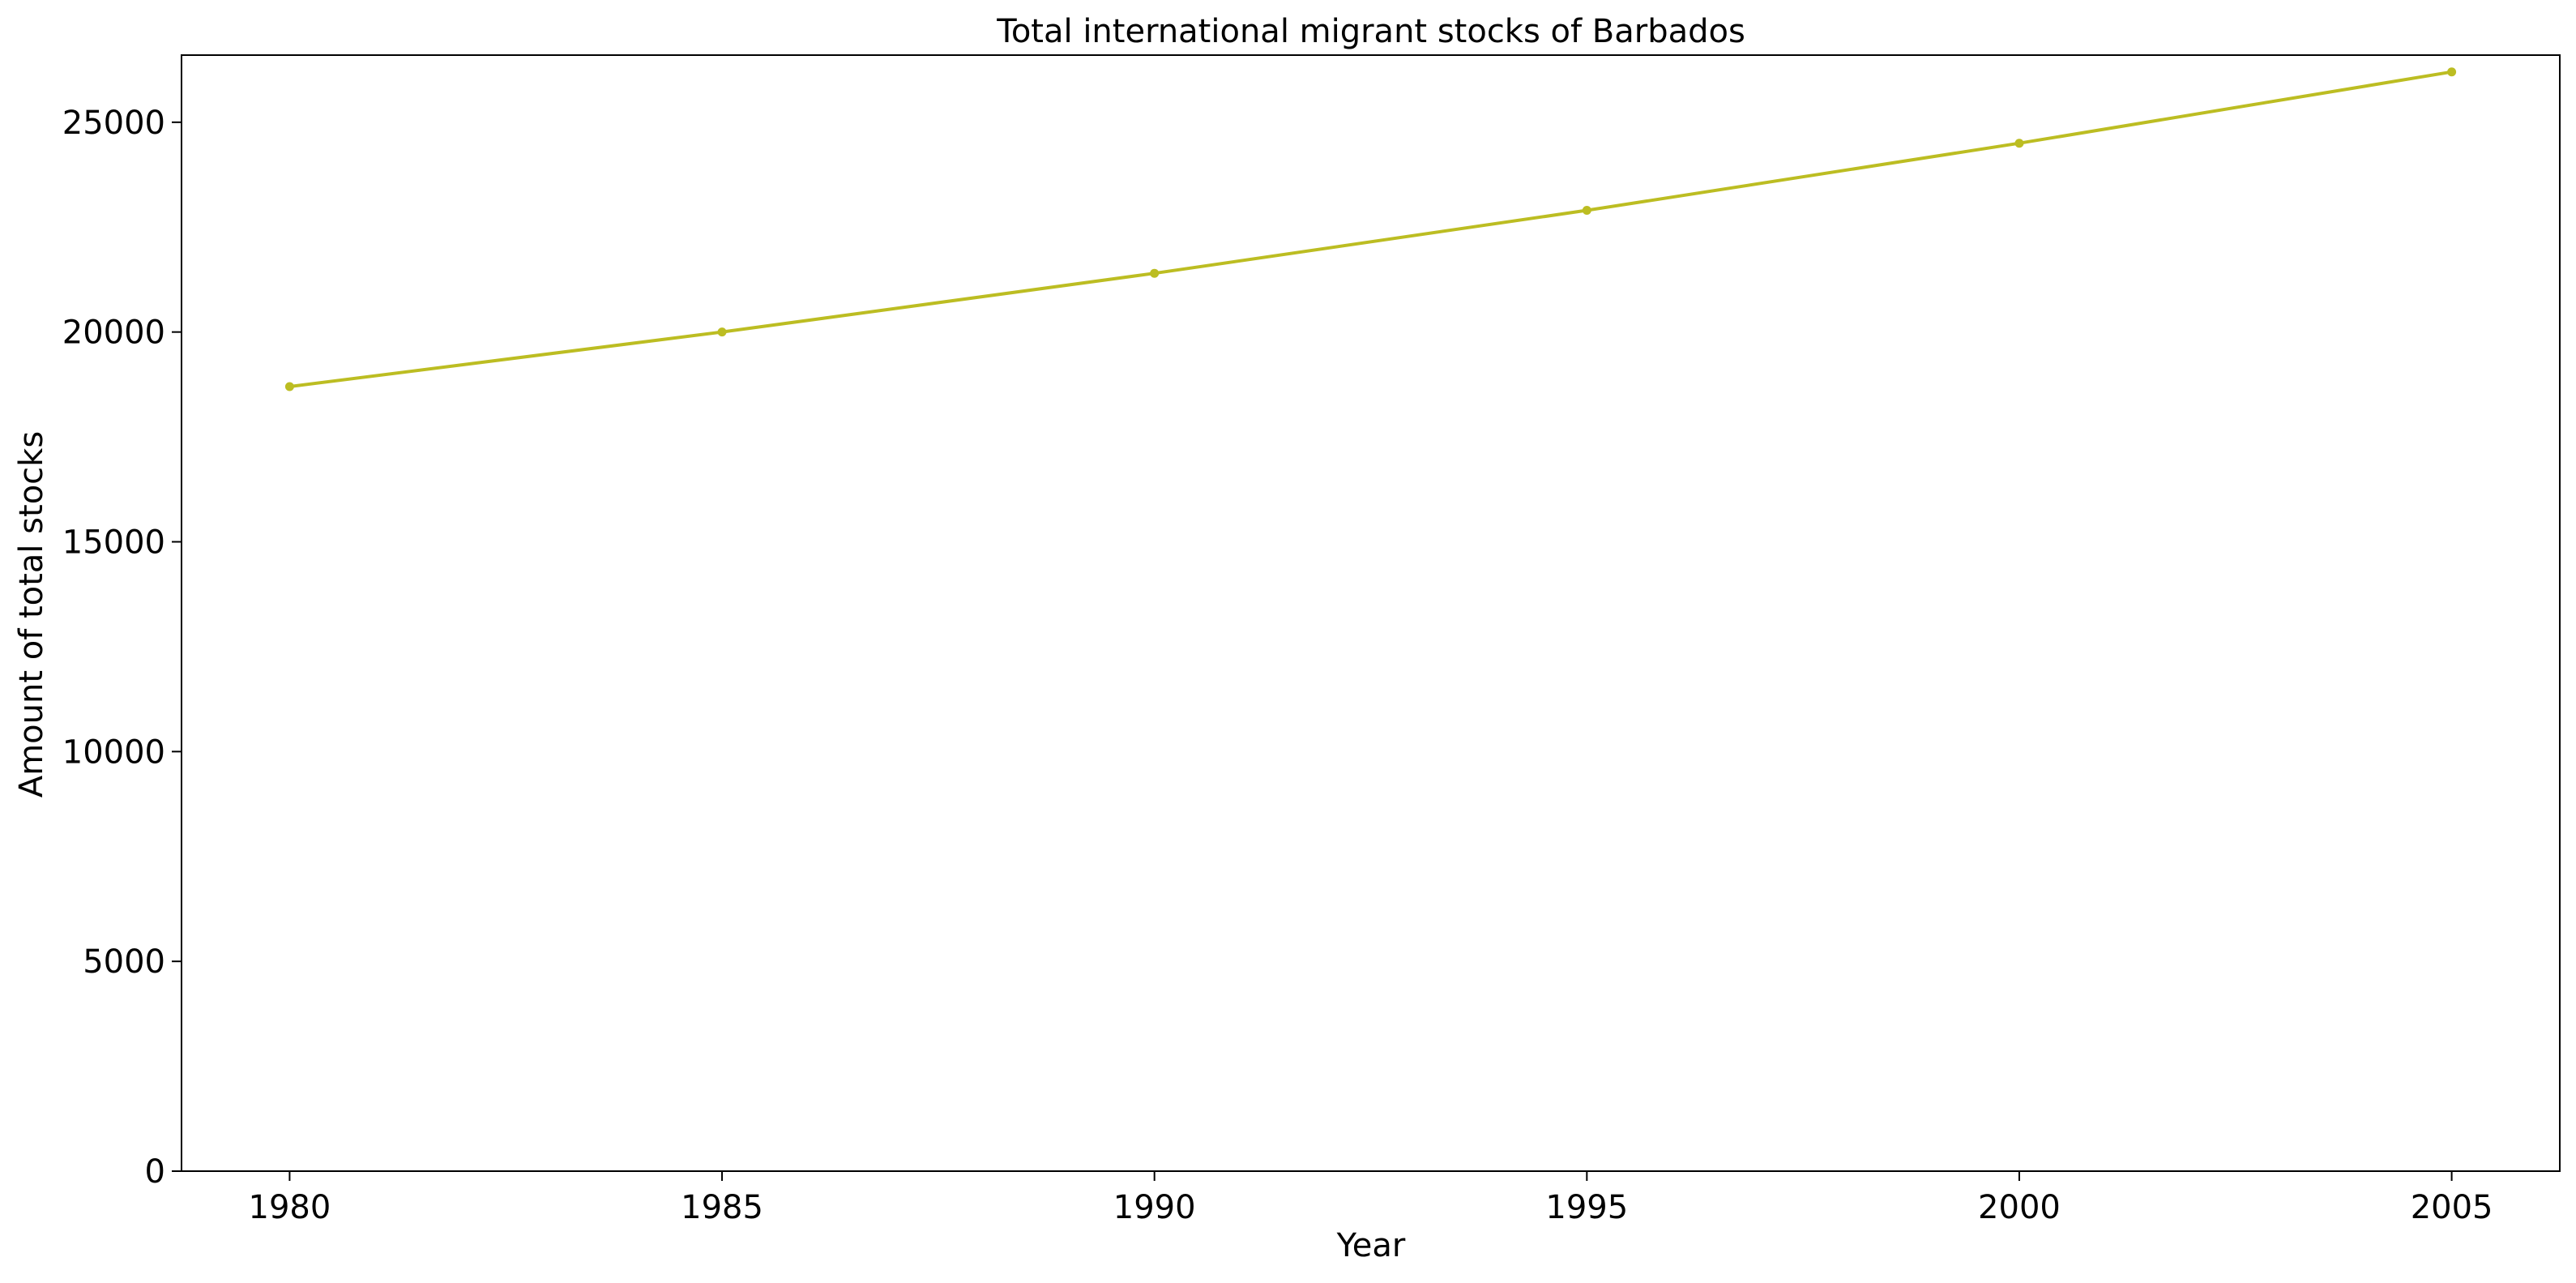  What do you see at coordinates (113, 542) in the screenshot?
I see `y-tick-label: 15000` at bounding box center [113, 542].